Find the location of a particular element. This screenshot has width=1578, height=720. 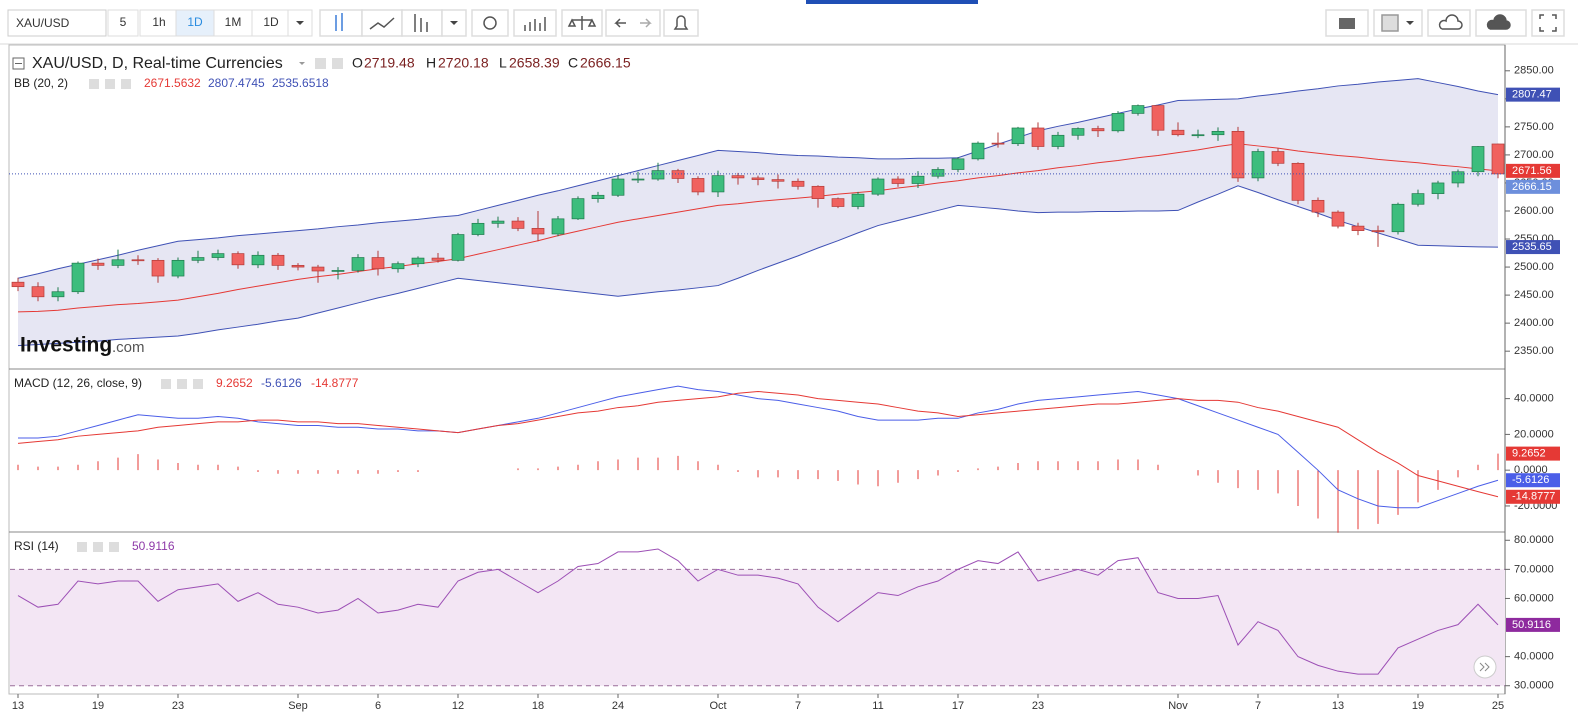

indicator-title: MACD (12, 26, close, 9) is located at coordinates (78, 383).